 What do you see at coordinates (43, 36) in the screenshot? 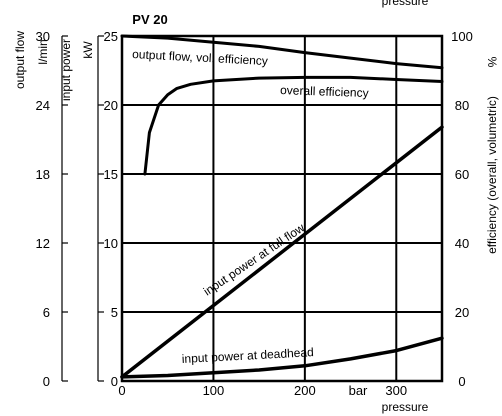
I see `flow-tick-label: 30` at bounding box center [43, 36].